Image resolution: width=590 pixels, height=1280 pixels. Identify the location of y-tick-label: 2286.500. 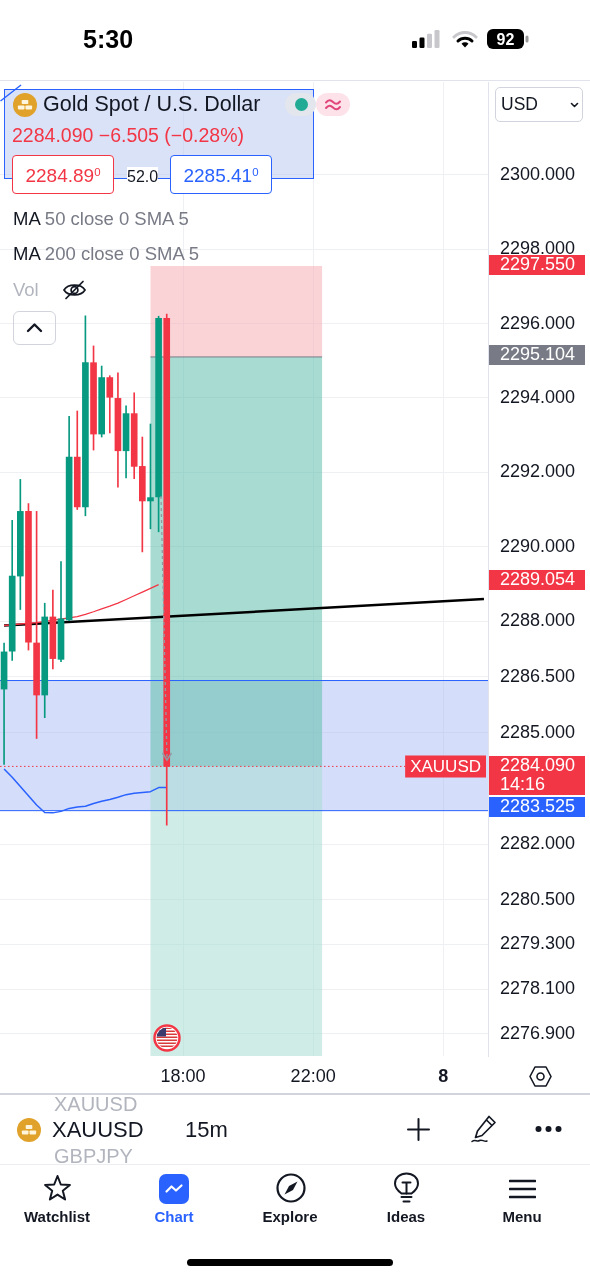
(538, 675).